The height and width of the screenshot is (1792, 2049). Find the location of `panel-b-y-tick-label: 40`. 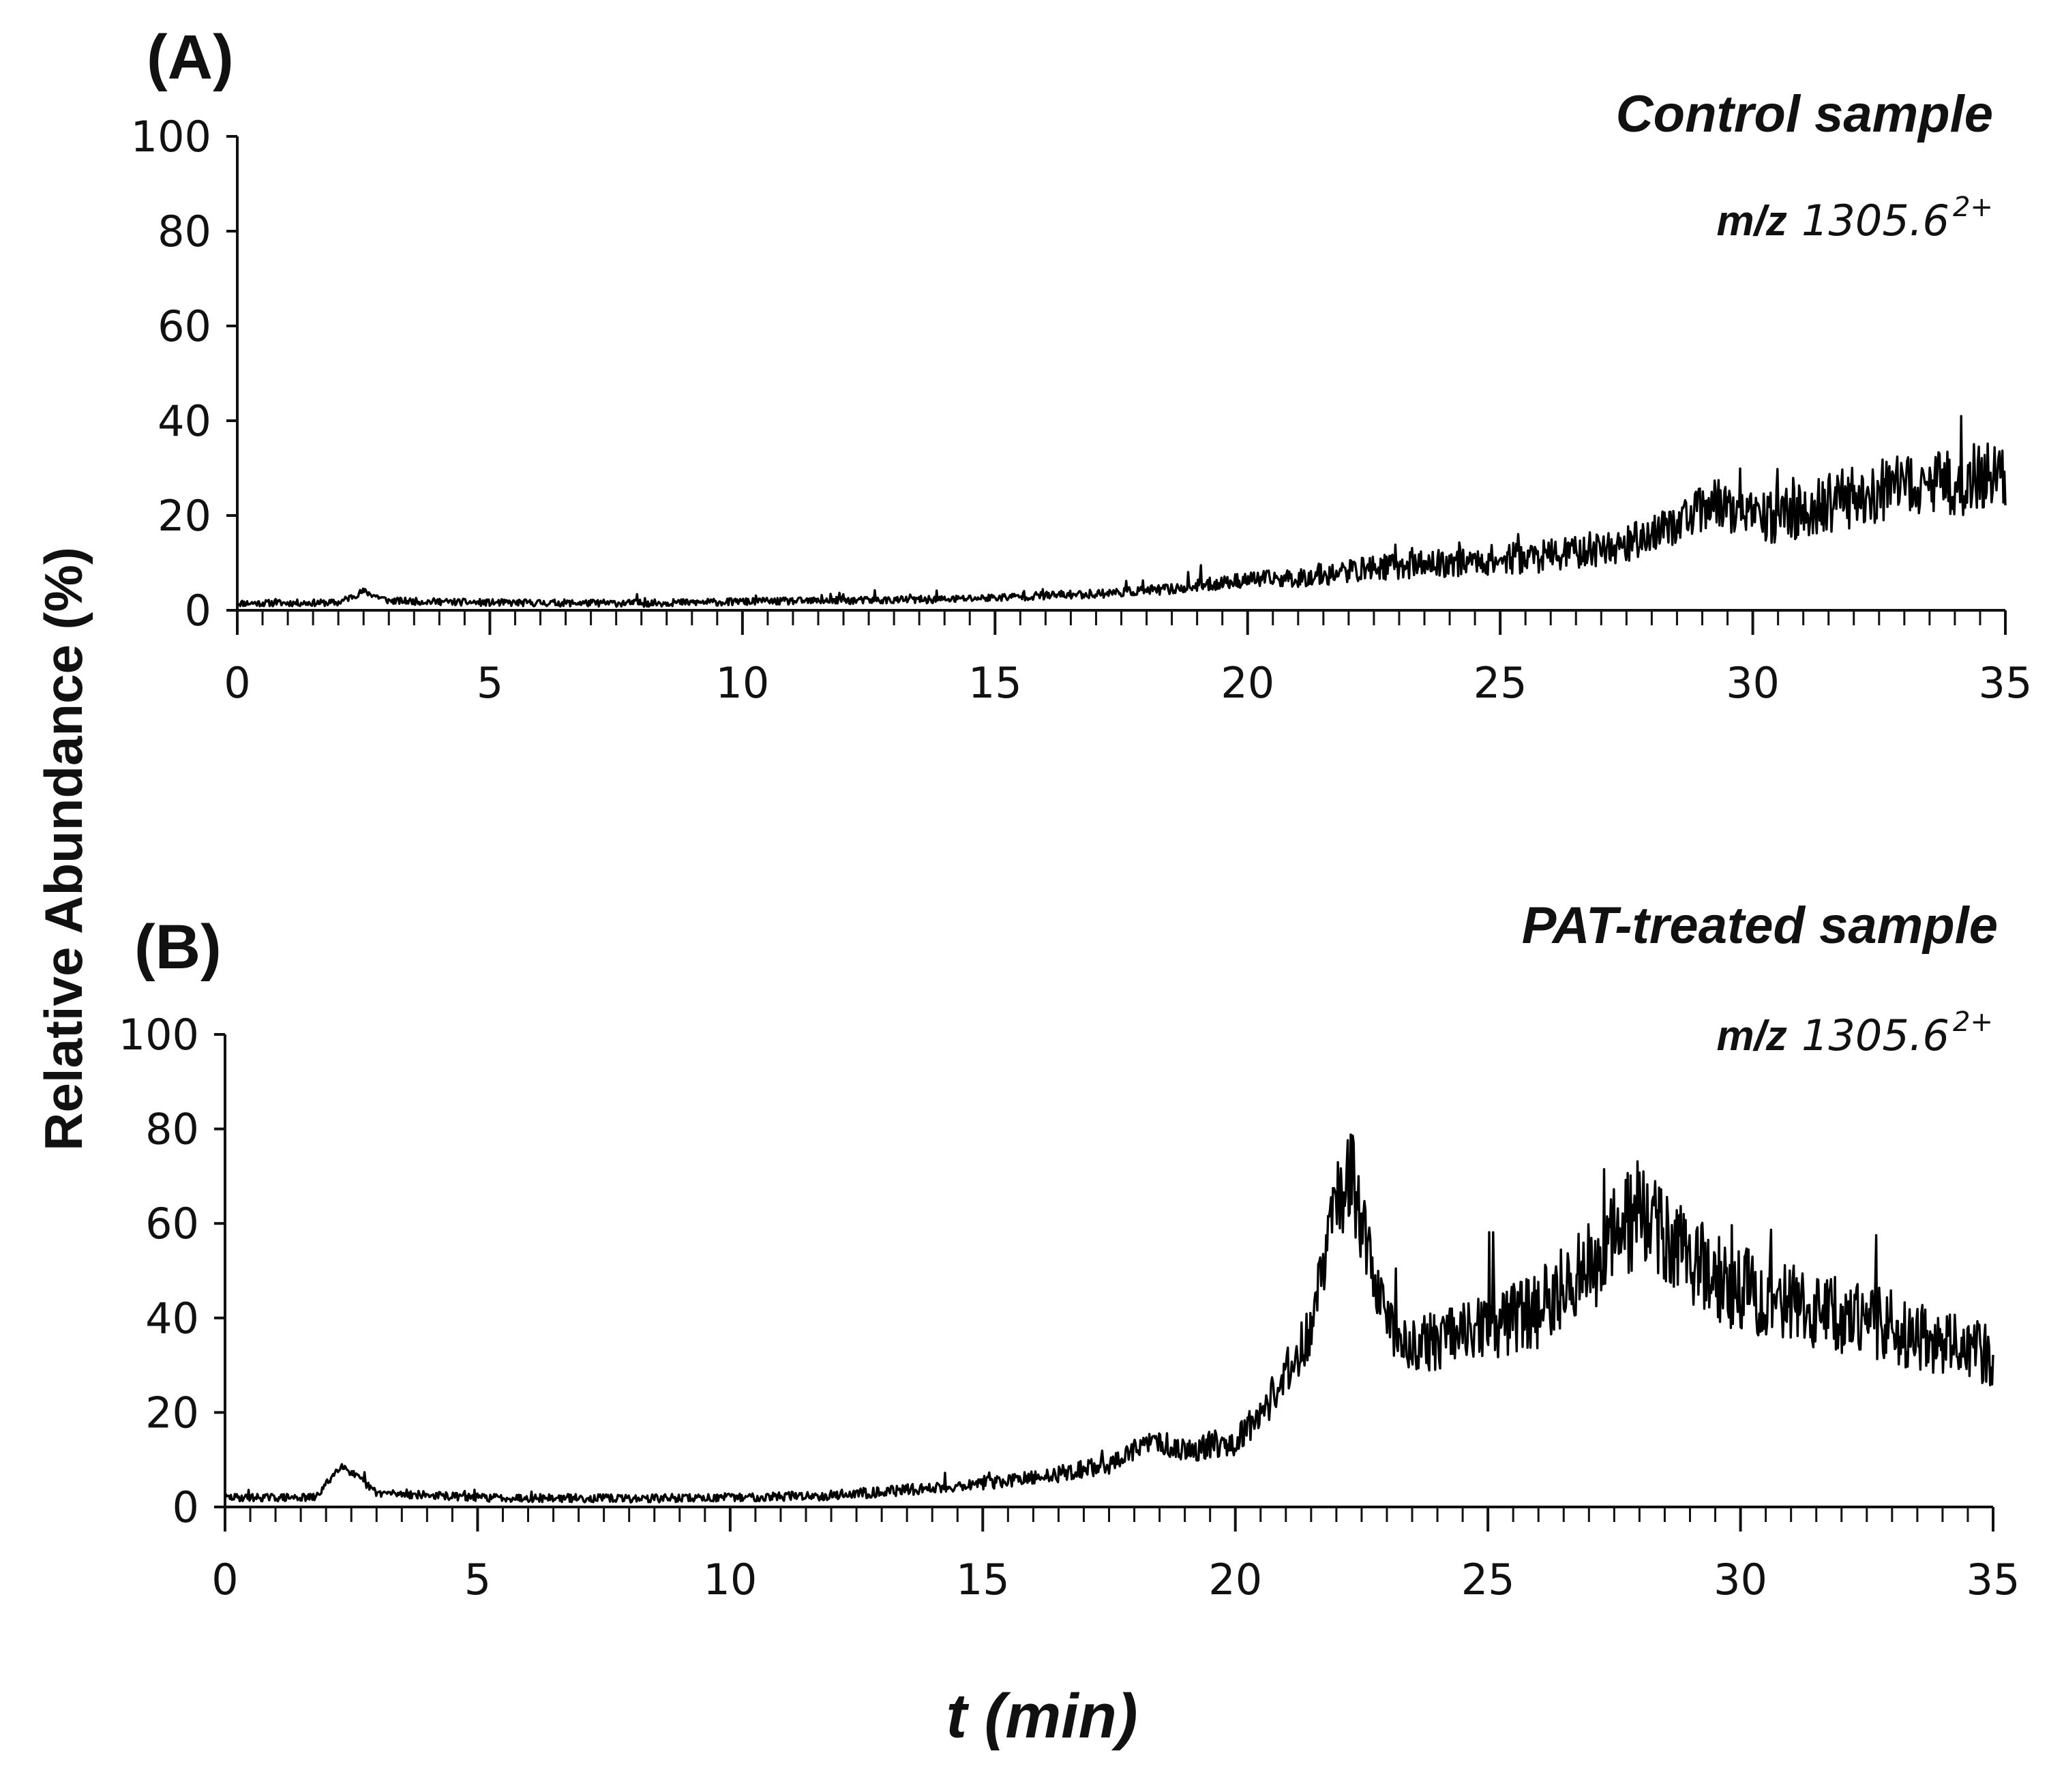

panel-b-y-tick-label: 40 is located at coordinates (172, 1318).